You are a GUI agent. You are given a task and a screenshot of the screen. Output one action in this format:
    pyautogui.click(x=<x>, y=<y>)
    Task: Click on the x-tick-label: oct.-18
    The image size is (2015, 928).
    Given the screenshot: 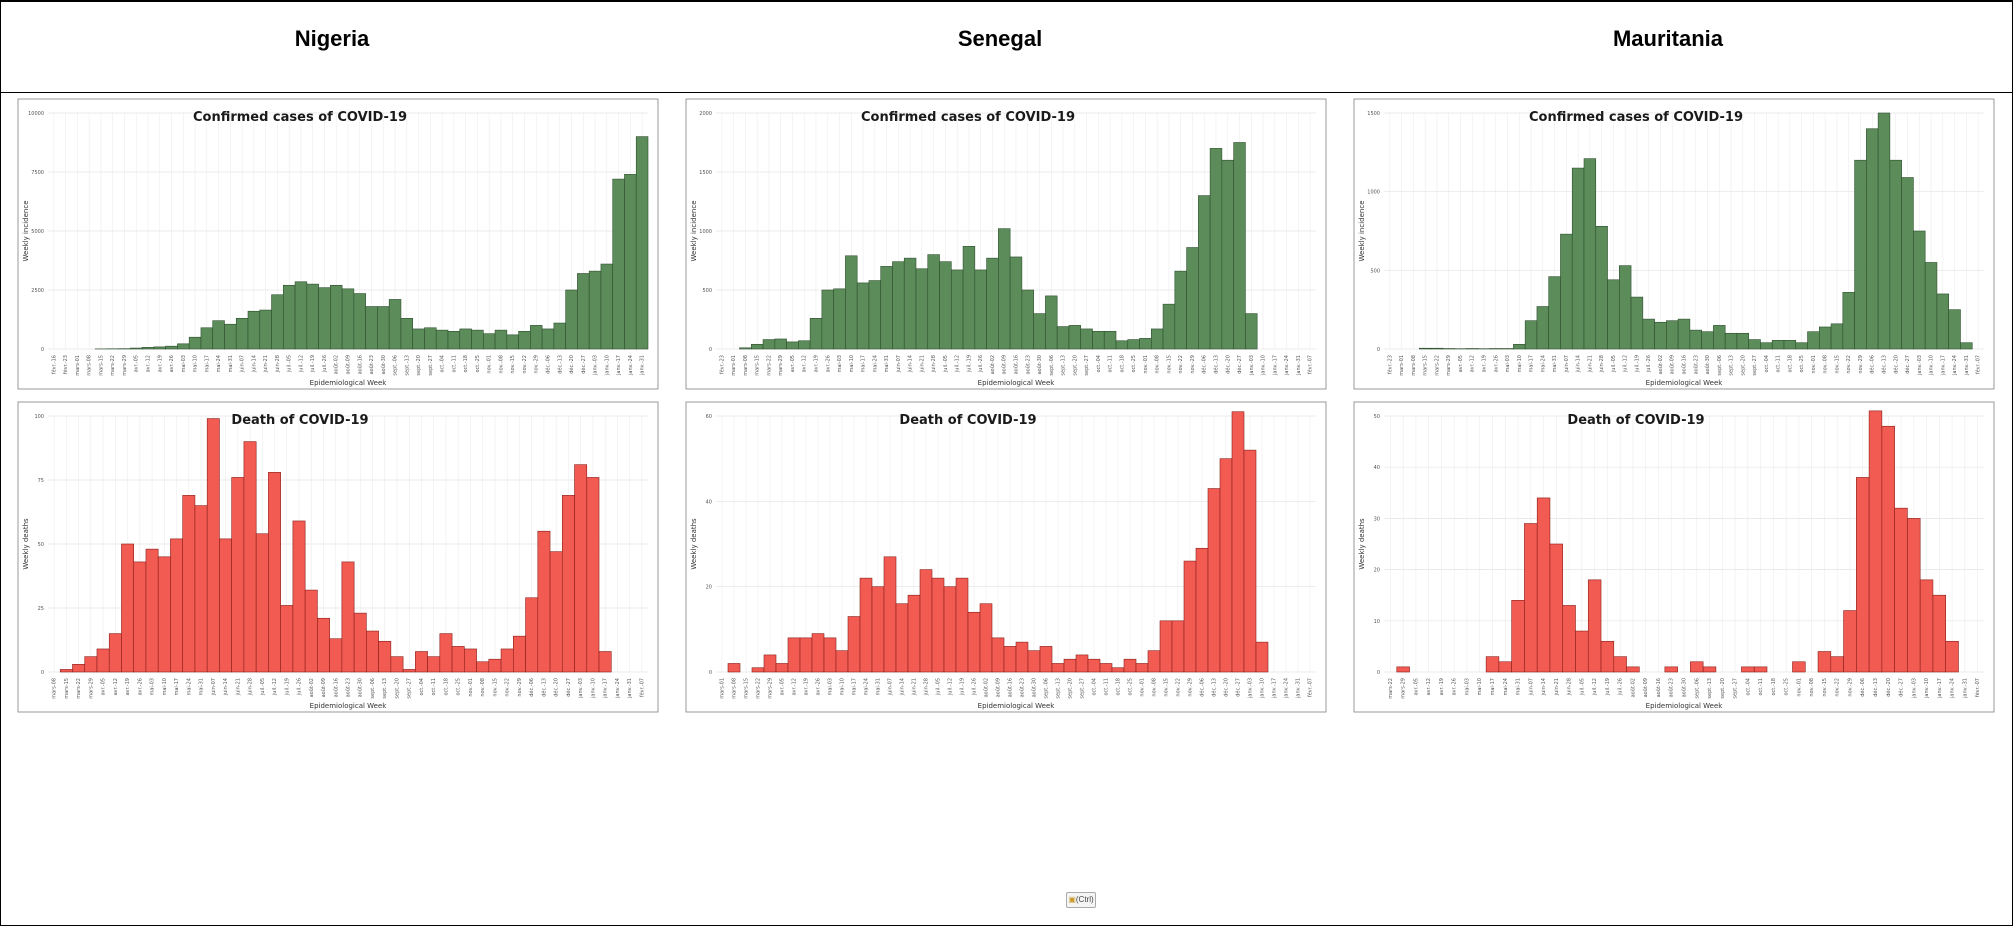 What is the action you would take?
    pyautogui.click(x=1790, y=364)
    